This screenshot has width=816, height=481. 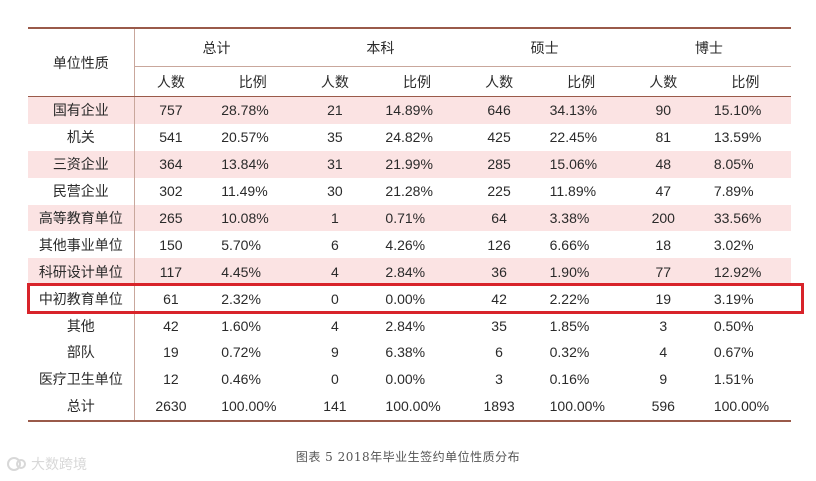 I want to click on group-header-master: 硕士, so click(x=544, y=47).